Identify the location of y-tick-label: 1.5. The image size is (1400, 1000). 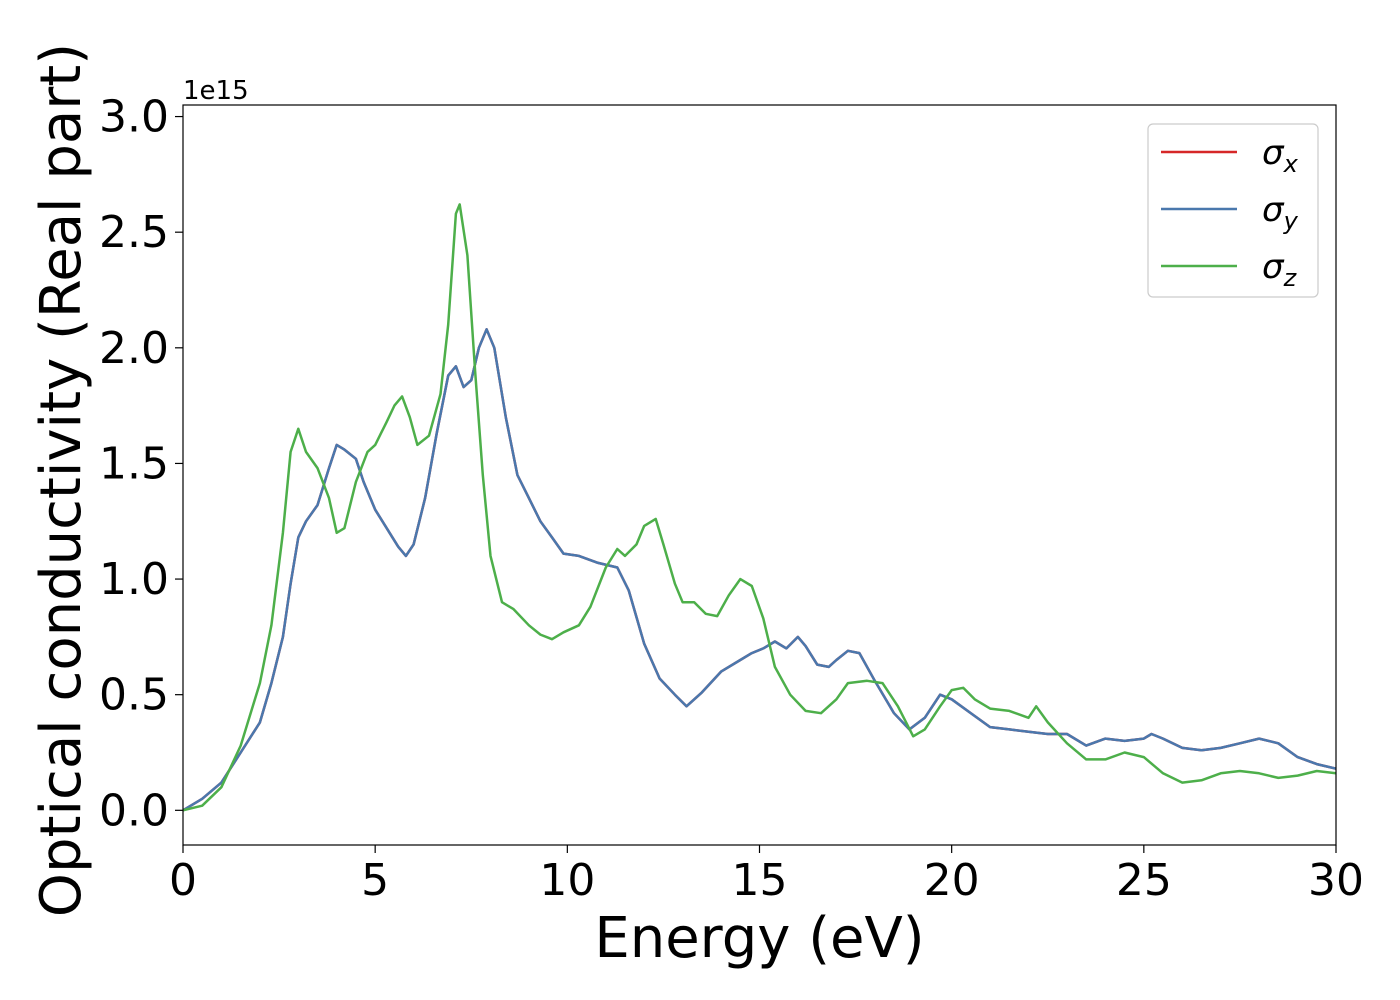
(134, 463).